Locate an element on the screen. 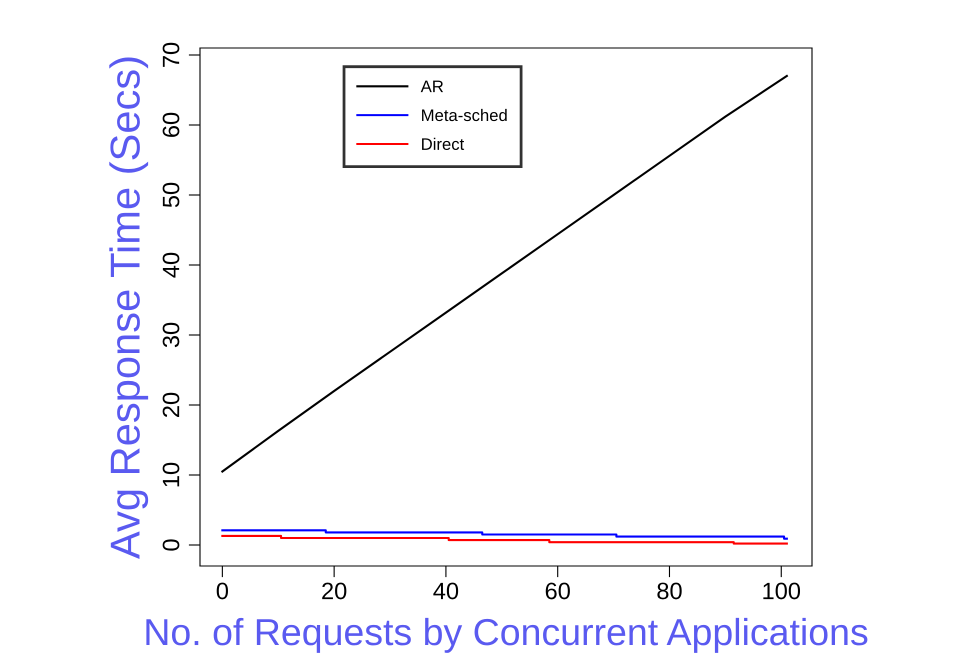  x-tick-label: 100 is located at coordinates (781, 591).